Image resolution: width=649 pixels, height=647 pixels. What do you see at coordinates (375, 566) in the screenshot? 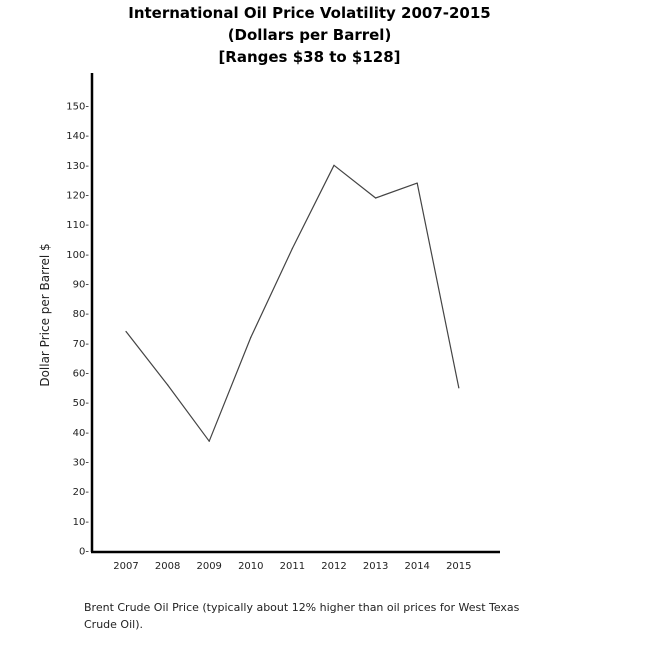
I see `x-tick-label: 2013` at bounding box center [375, 566].